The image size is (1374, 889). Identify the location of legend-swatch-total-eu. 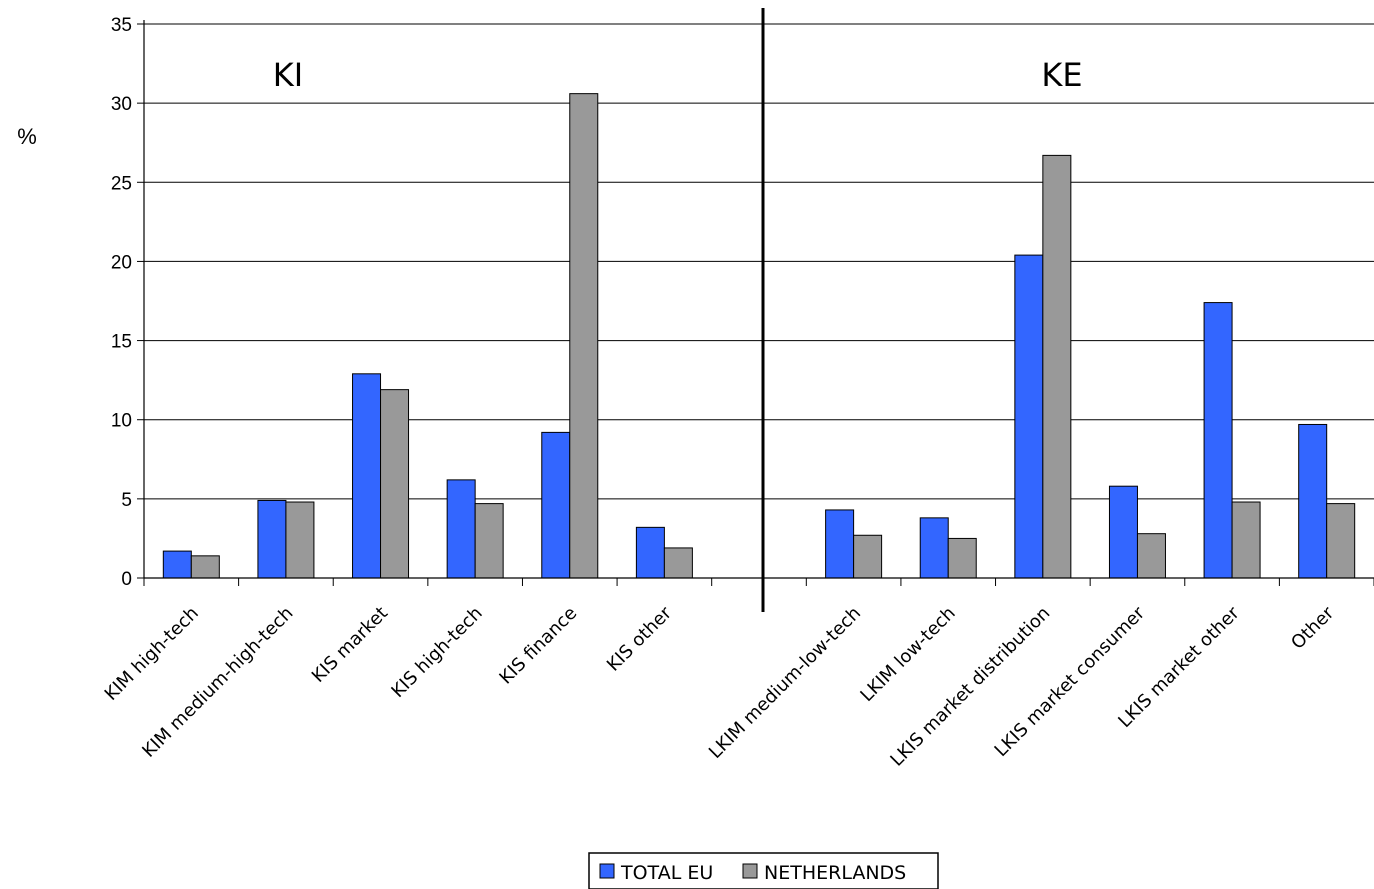
(607, 871).